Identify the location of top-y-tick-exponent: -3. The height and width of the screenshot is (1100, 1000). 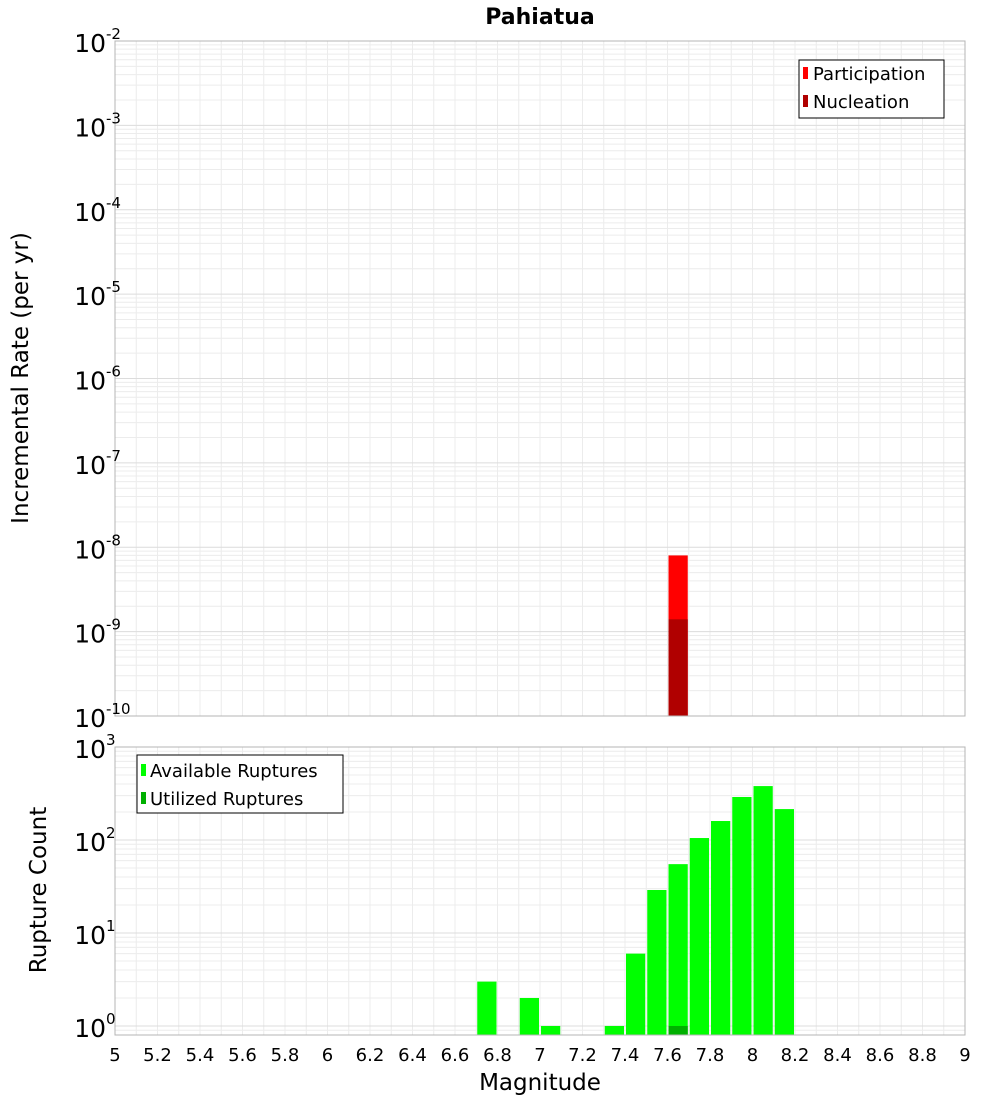
(113, 118).